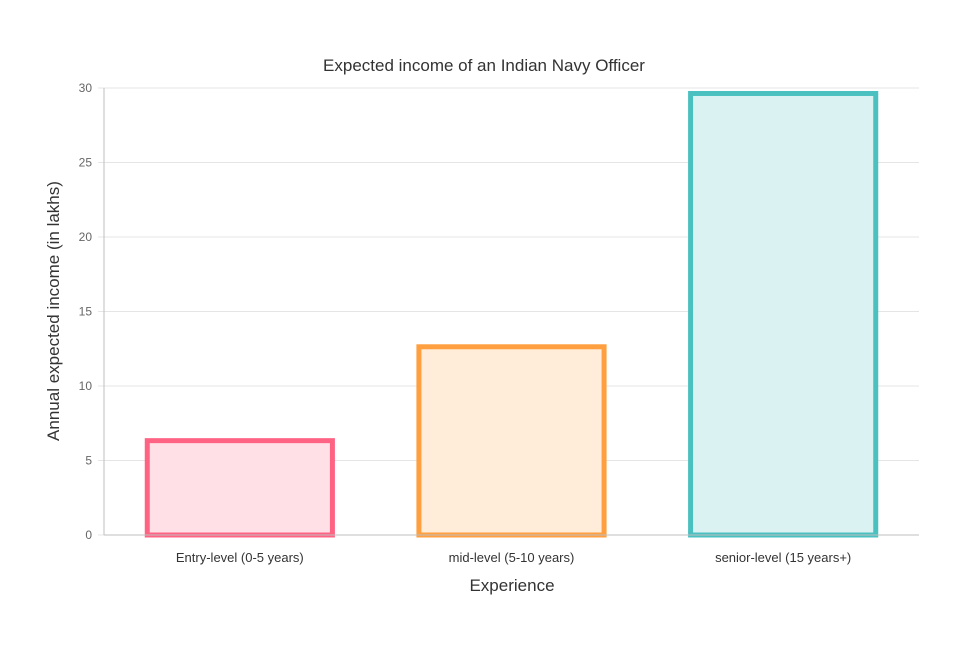  I want to click on y-tick-label: 10, so click(86, 386).